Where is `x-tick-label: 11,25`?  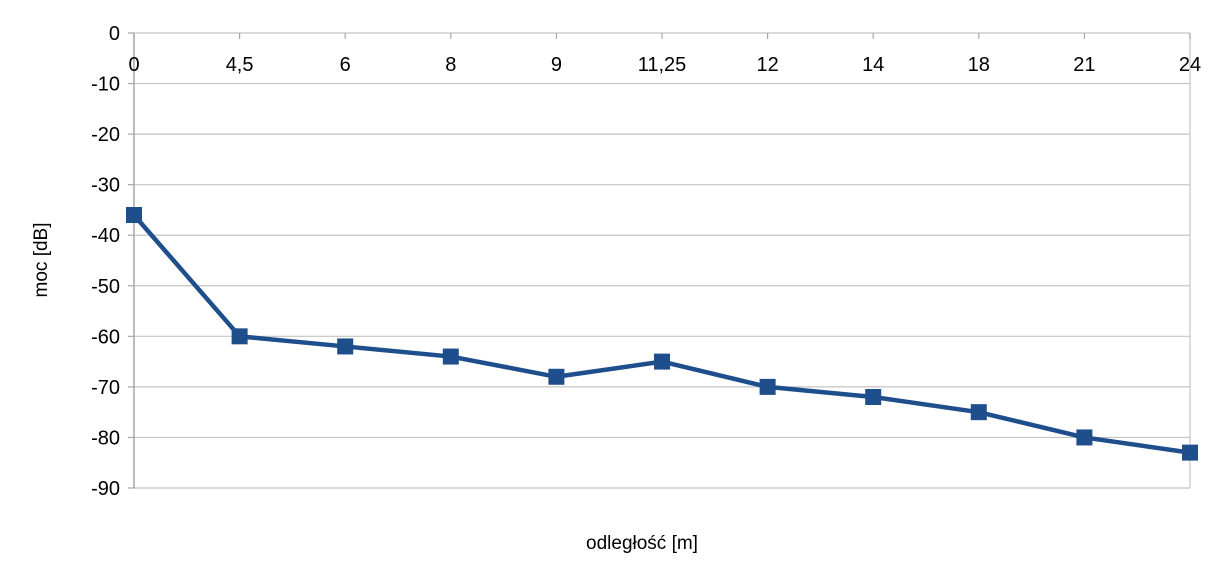 x-tick-label: 11,25 is located at coordinates (662, 65).